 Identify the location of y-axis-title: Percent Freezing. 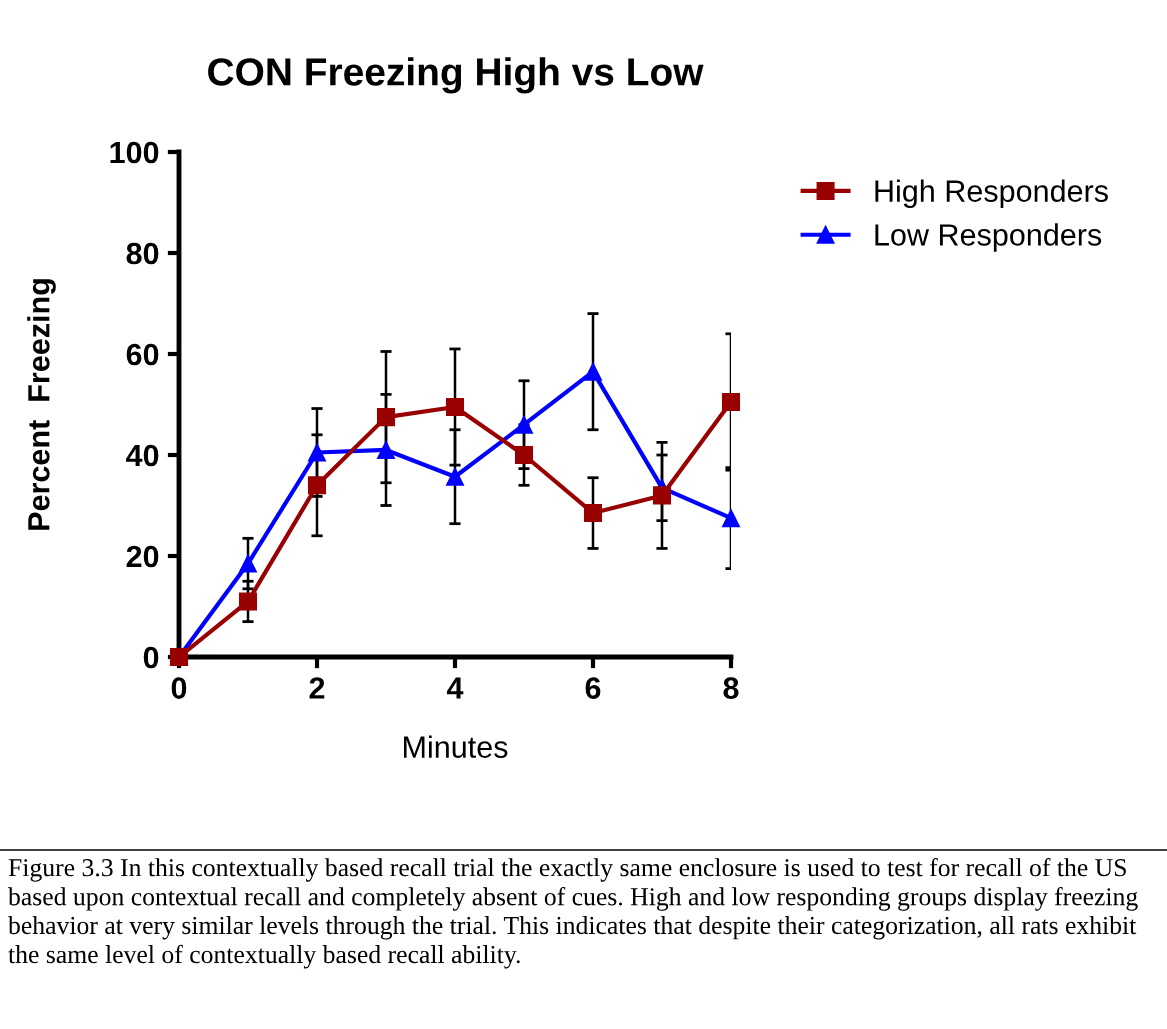
(41, 404).